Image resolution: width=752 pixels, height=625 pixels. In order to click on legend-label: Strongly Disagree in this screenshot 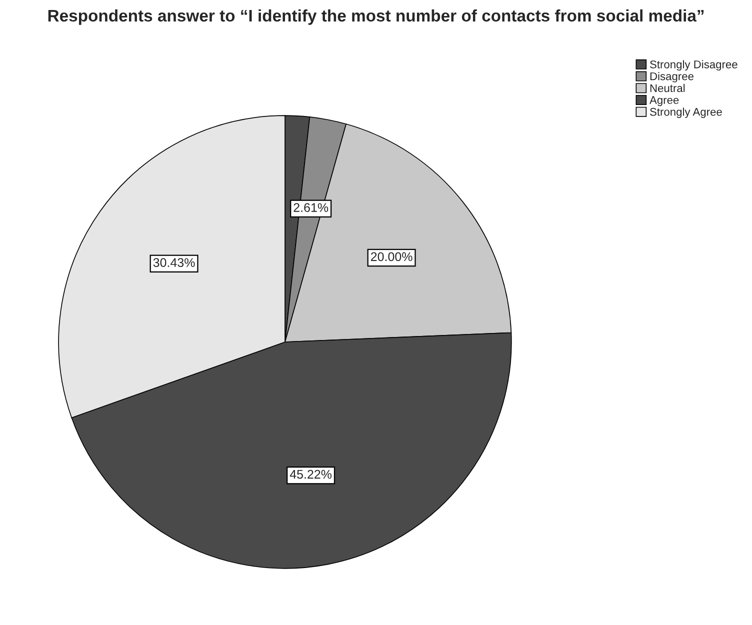, I will do `click(694, 65)`.